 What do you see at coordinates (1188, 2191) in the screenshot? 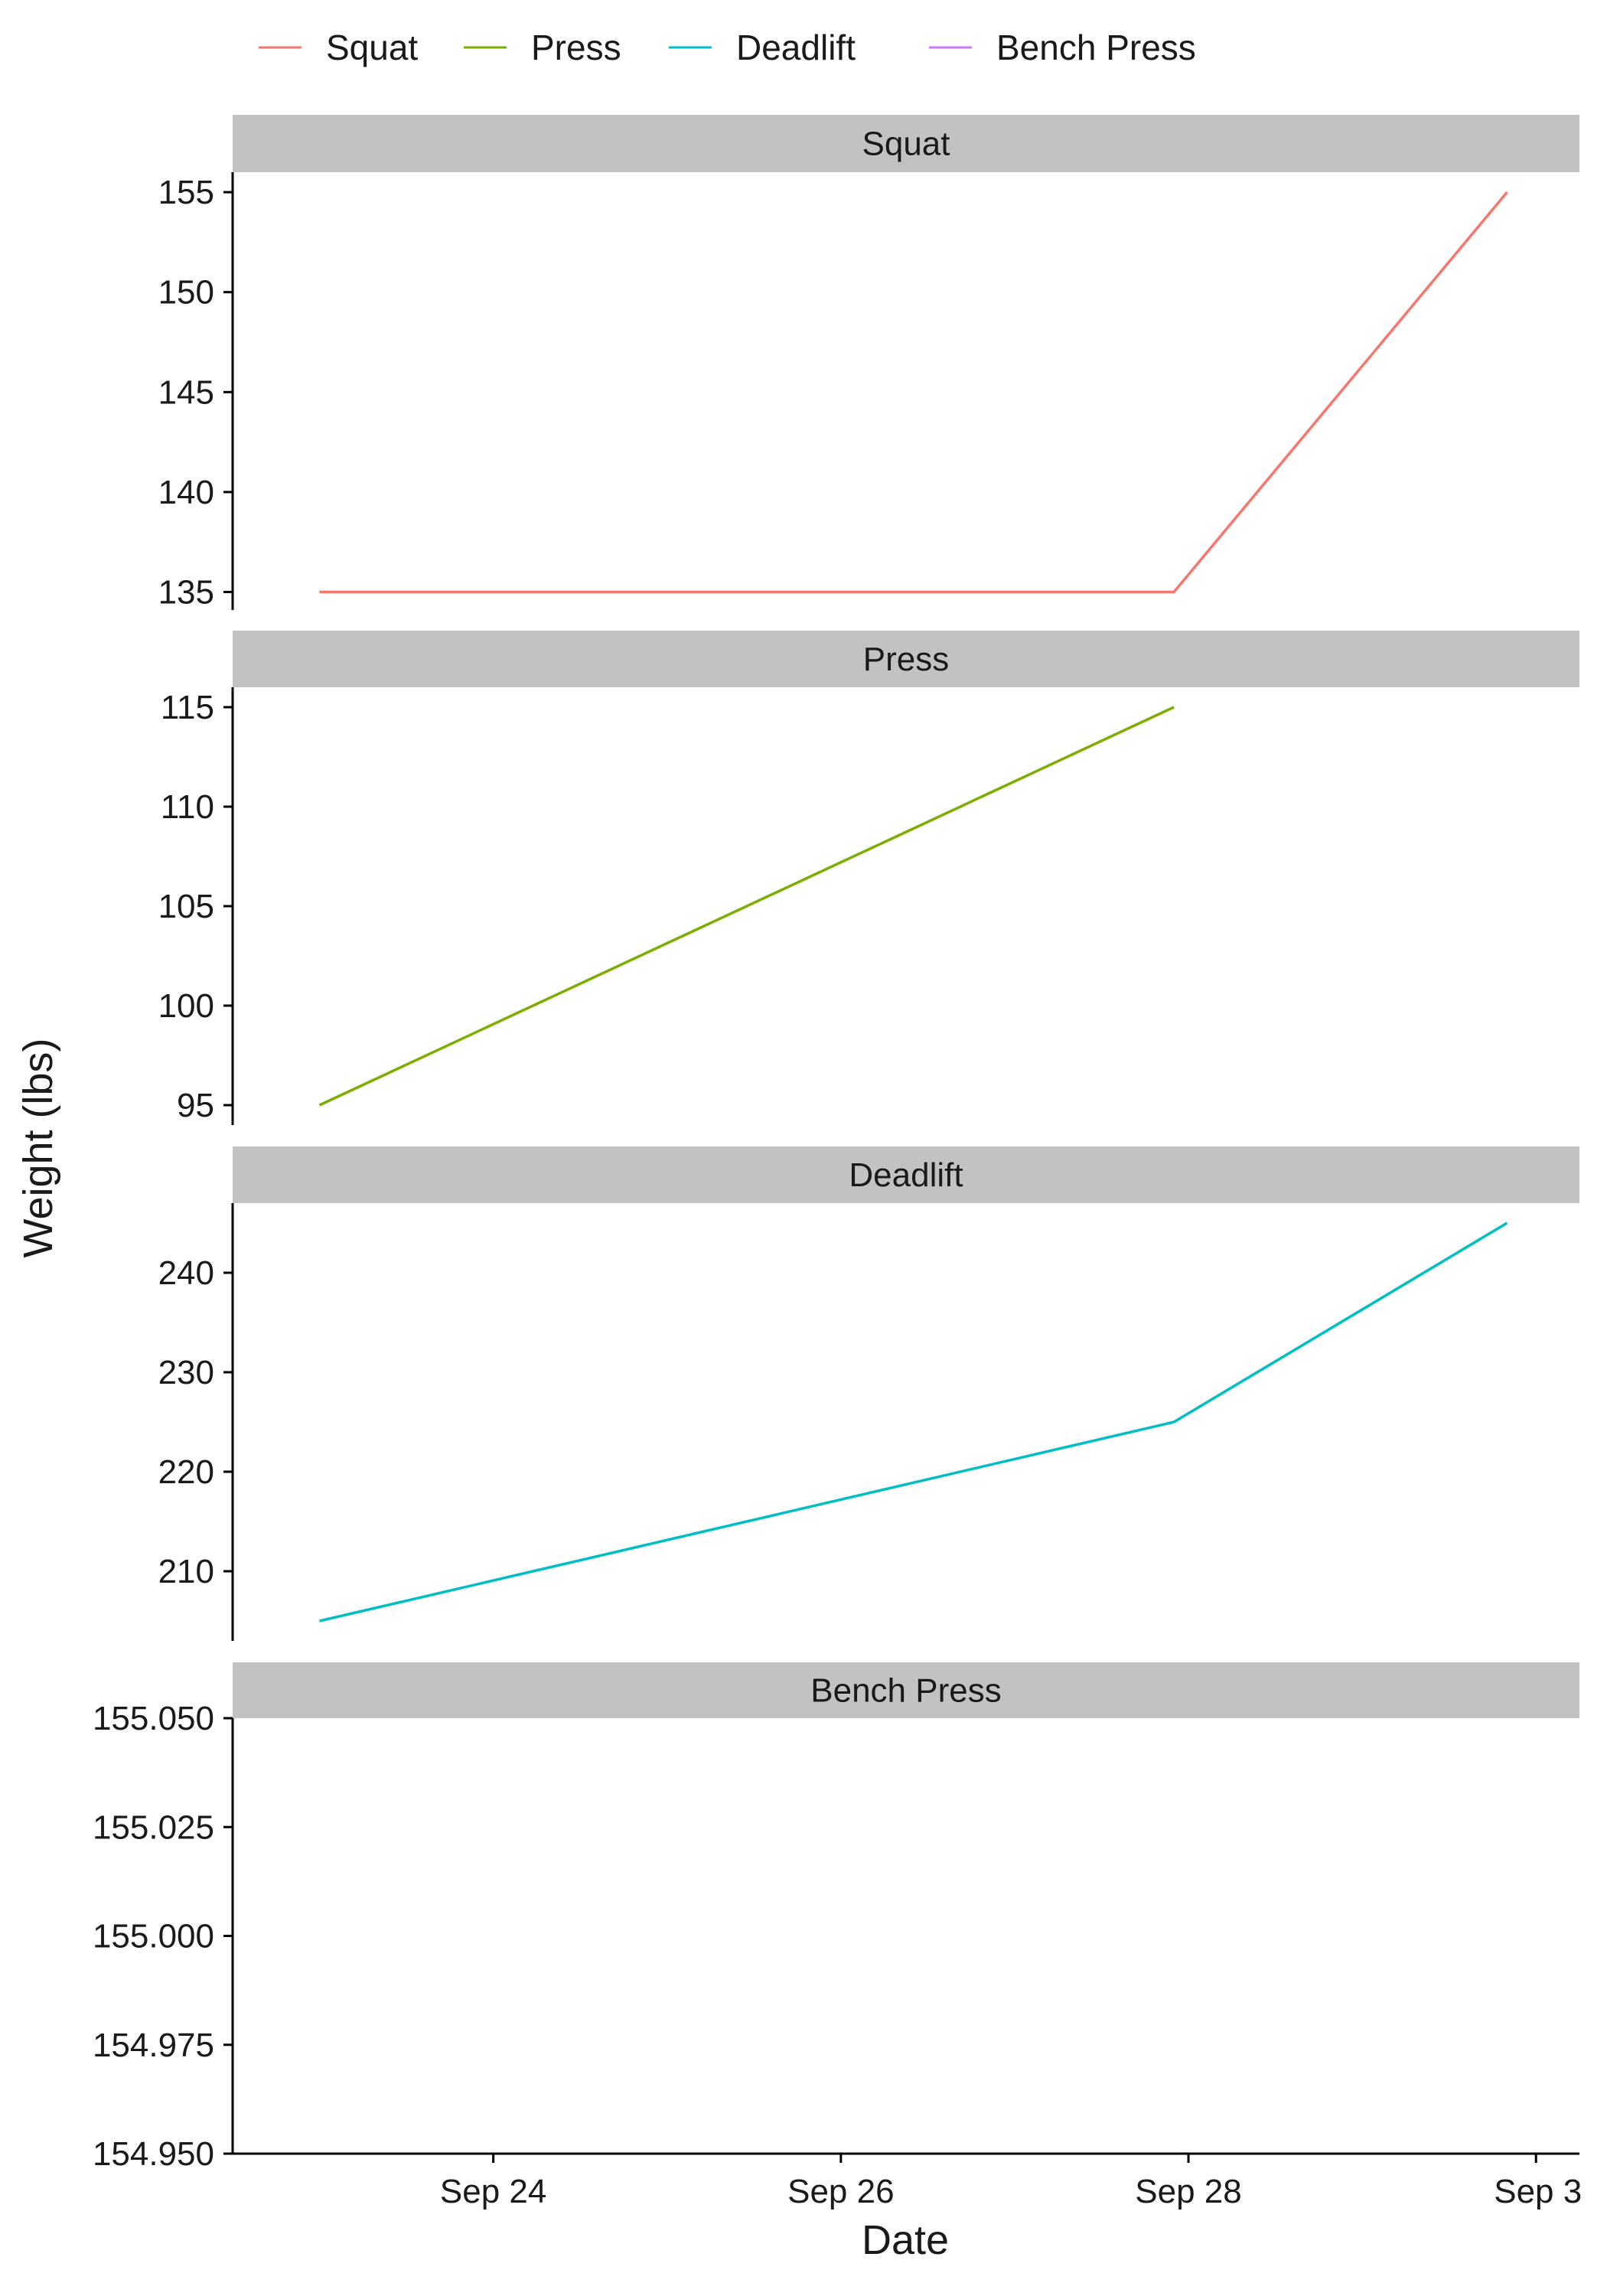
I see `x-tick-label: Sep 28` at bounding box center [1188, 2191].